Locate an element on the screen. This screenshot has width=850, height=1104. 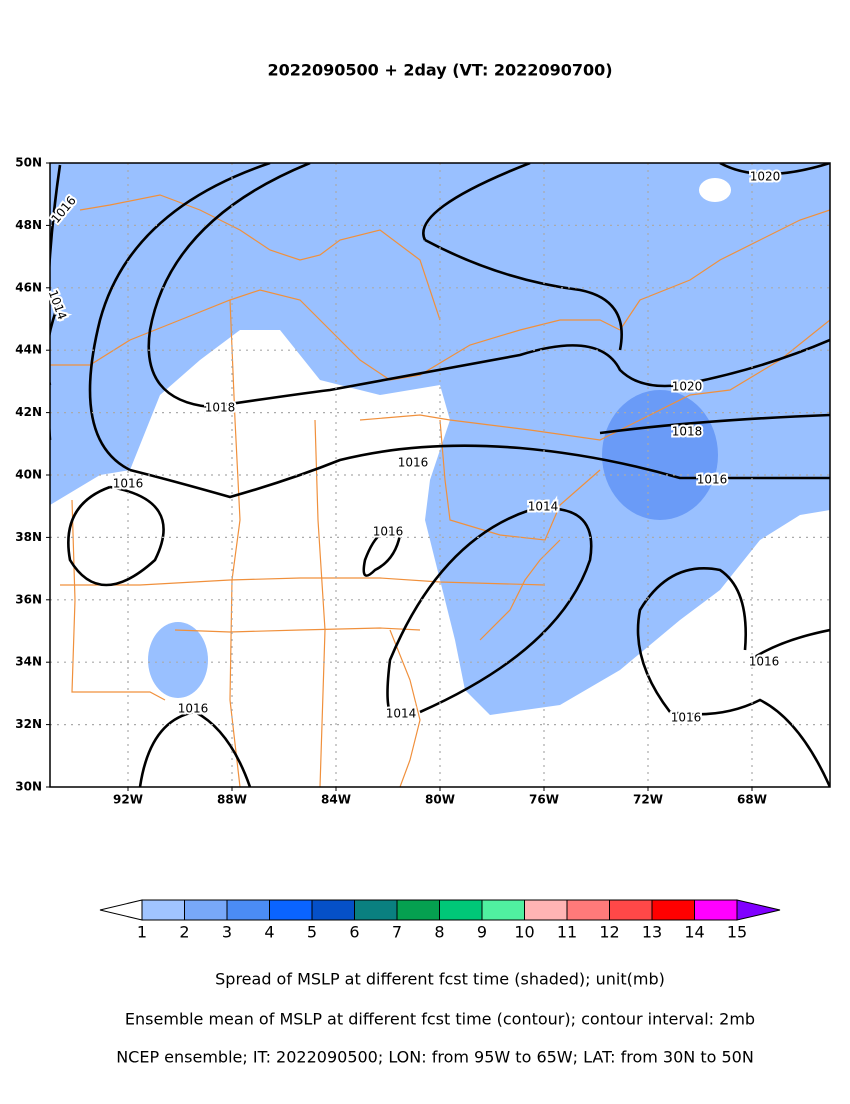
lon-label: 68W is located at coordinates (752, 800).